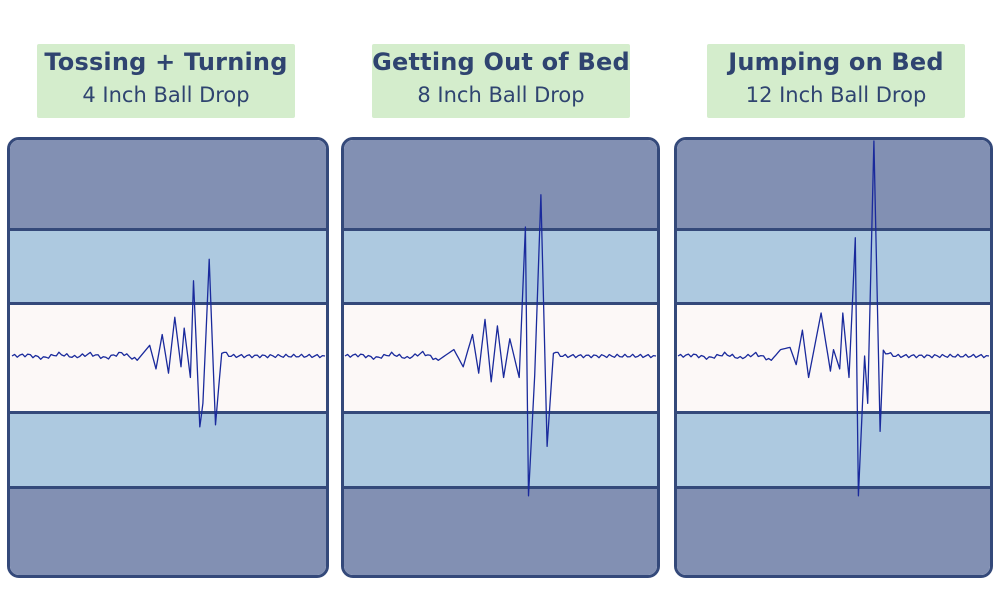  I want to click on panel-3-title: Jumping on Bed, so click(836, 62).